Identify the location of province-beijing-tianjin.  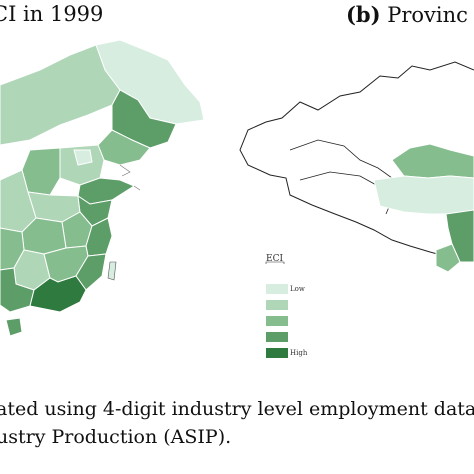
(83, 157).